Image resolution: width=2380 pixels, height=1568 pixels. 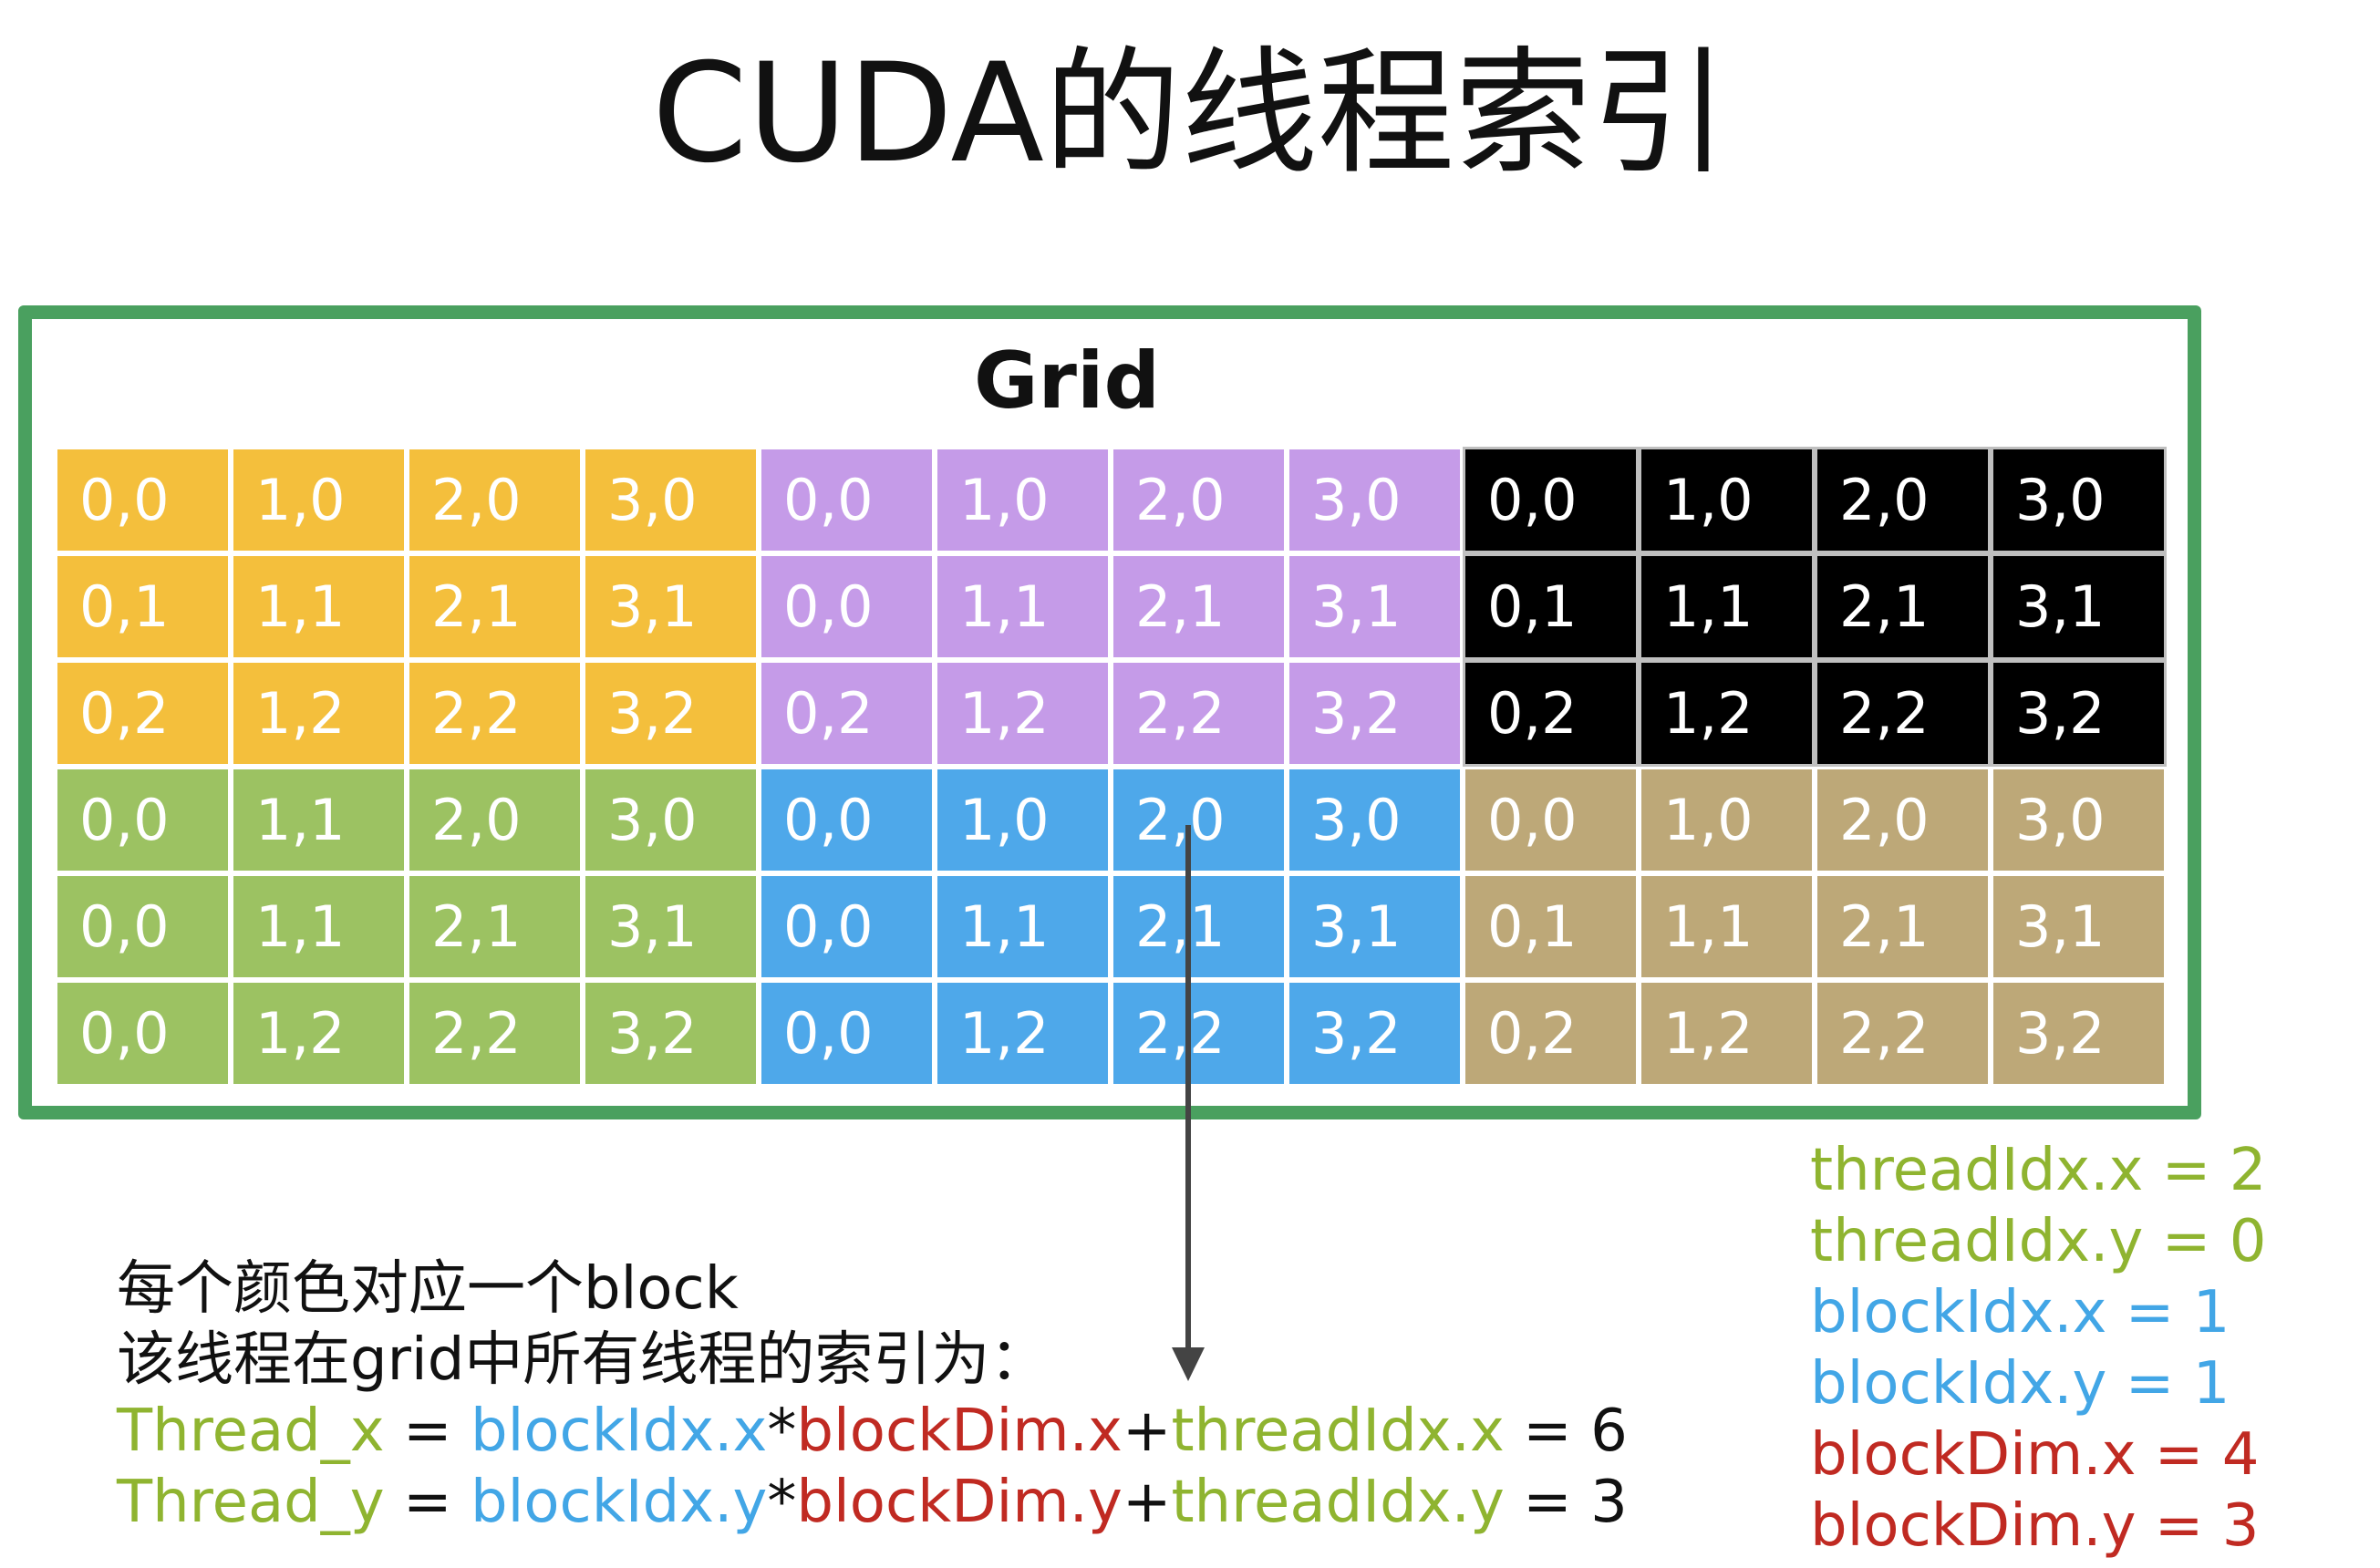 What do you see at coordinates (583, 1360) in the screenshot?
I see `description-line-2: 该线程在grid中所有线程的索引为：` at bounding box center [583, 1360].